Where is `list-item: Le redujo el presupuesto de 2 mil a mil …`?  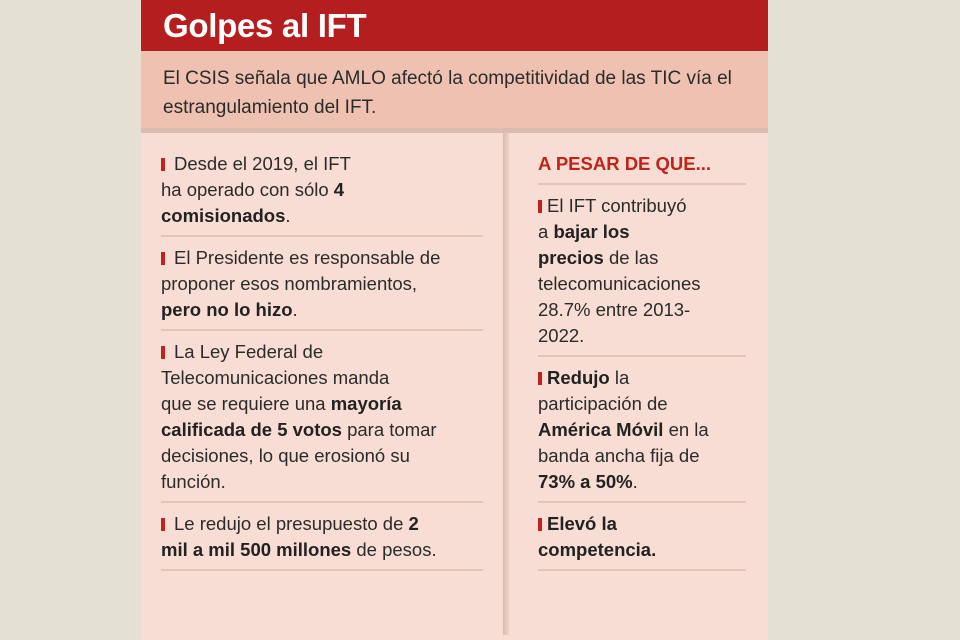
list-item: Le redujo el presupuesto de 2 mil a mil … is located at coordinates (322, 541).